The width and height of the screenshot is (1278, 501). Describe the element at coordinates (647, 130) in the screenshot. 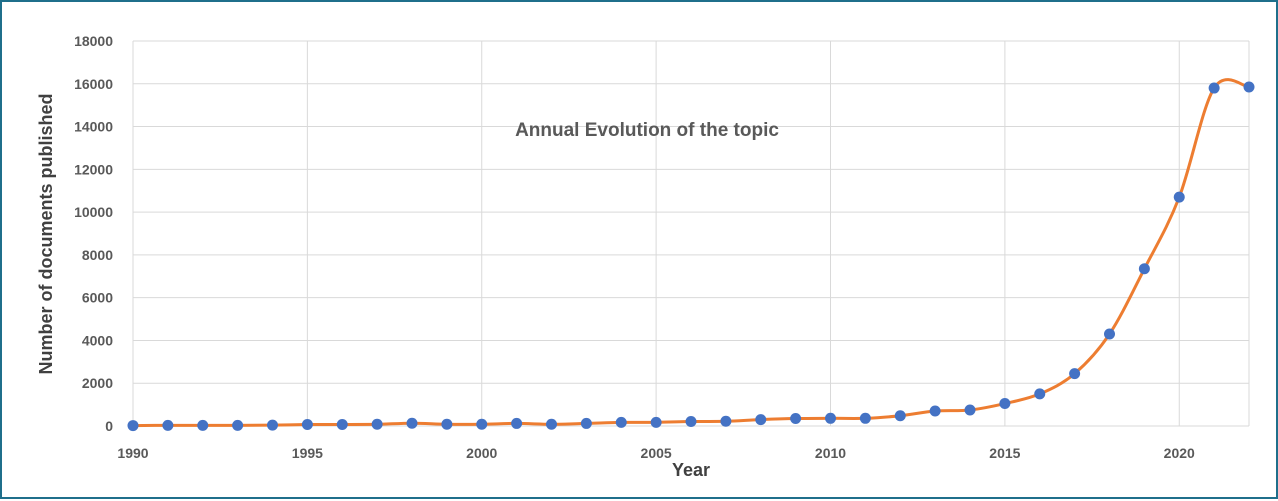

I see `chart-title: Annual Evolution of the topic` at that location.